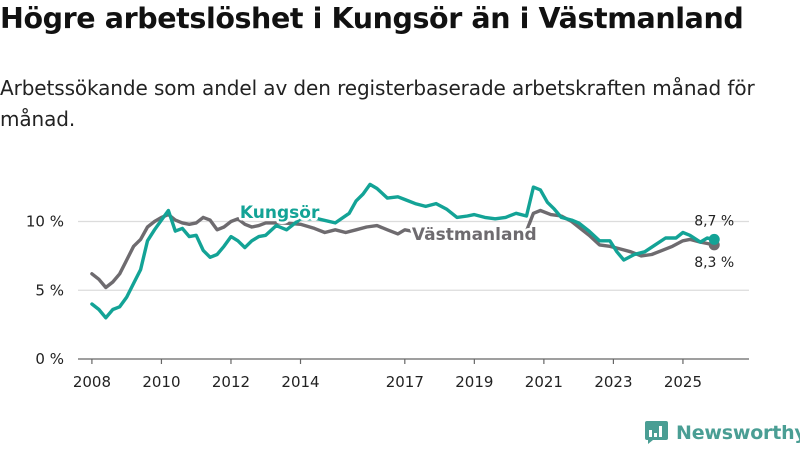 The width and height of the screenshot is (800, 450). What do you see at coordinates (683, 382) in the screenshot?
I see `x-tick-label: 2025` at bounding box center [683, 382].